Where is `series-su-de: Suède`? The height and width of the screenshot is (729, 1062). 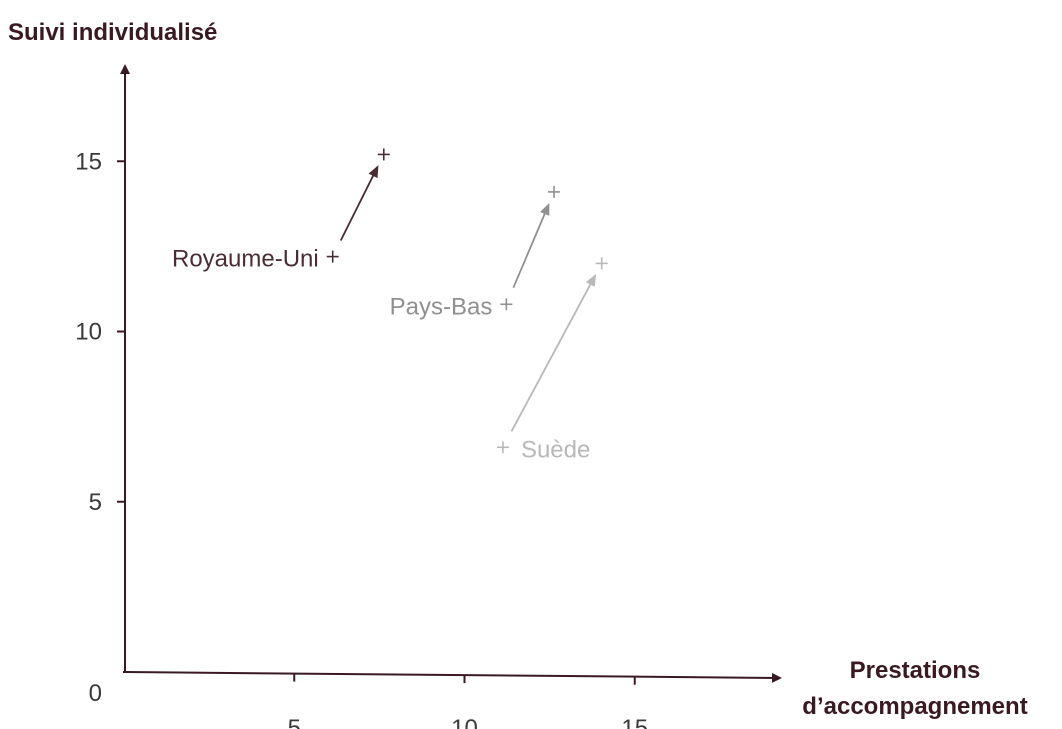 series-su-de: Suède is located at coordinates (552, 360).